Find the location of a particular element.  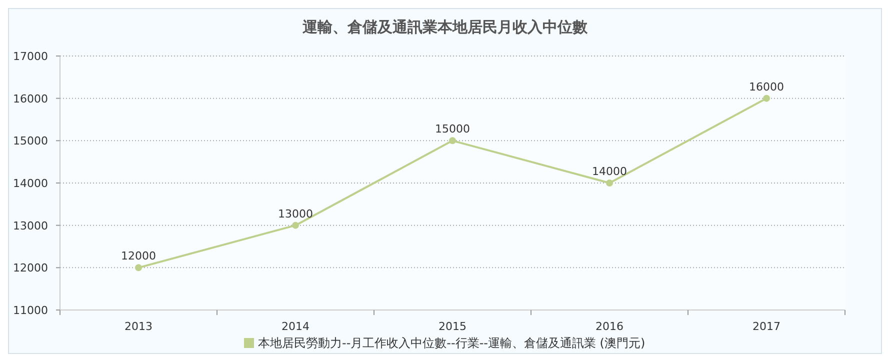

data-label: 12000 is located at coordinates (138, 256).